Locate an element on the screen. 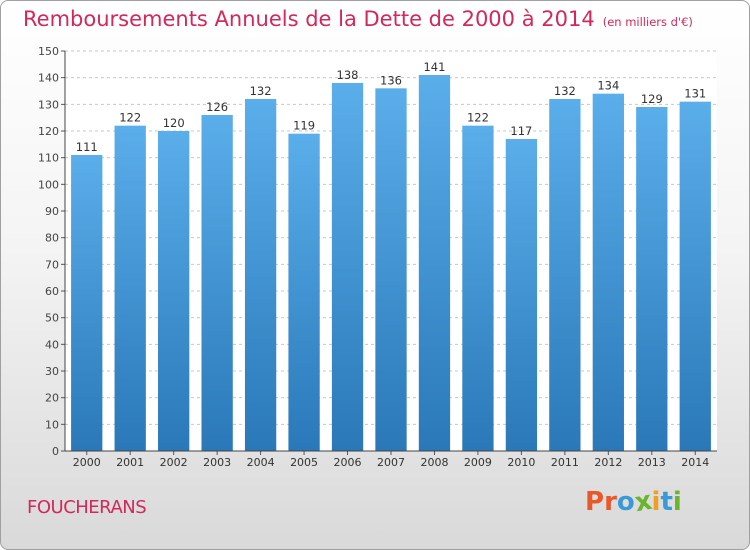  data-label-2004: 132 is located at coordinates (261, 91).